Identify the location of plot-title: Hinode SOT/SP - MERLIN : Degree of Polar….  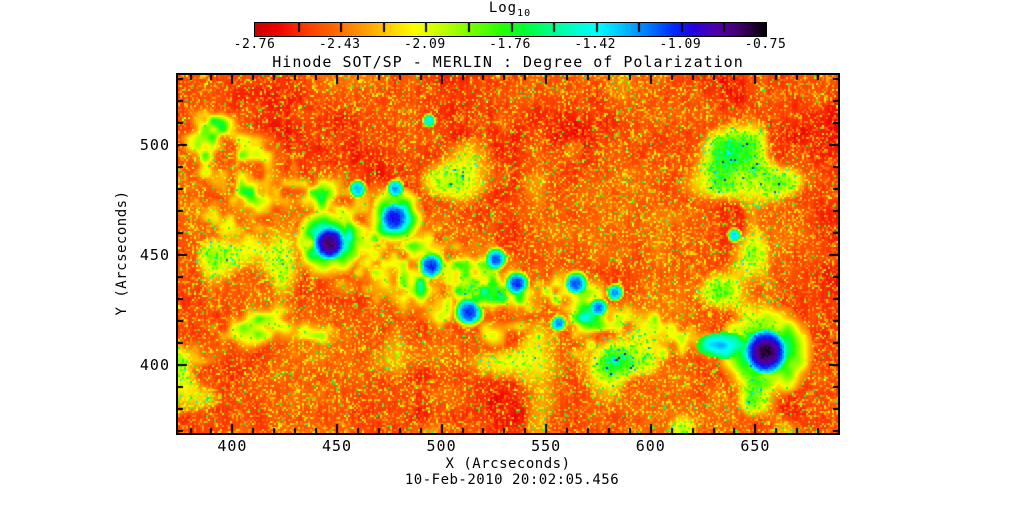
(508, 62).